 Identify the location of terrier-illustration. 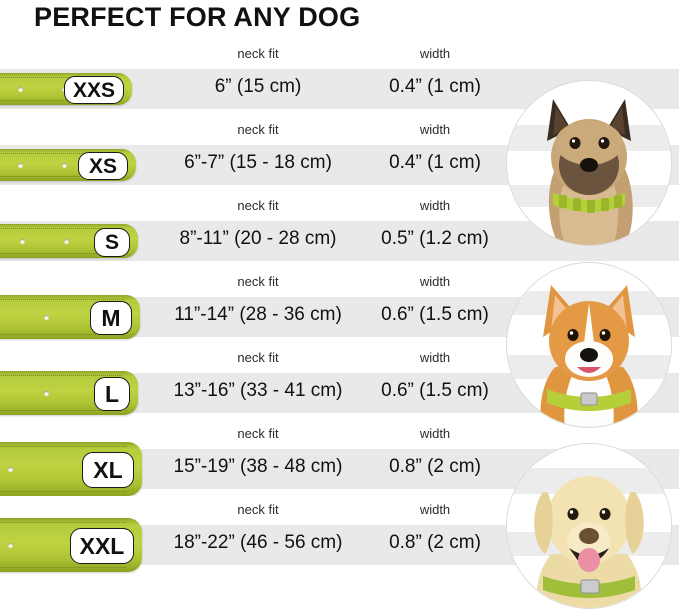
(589, 163).